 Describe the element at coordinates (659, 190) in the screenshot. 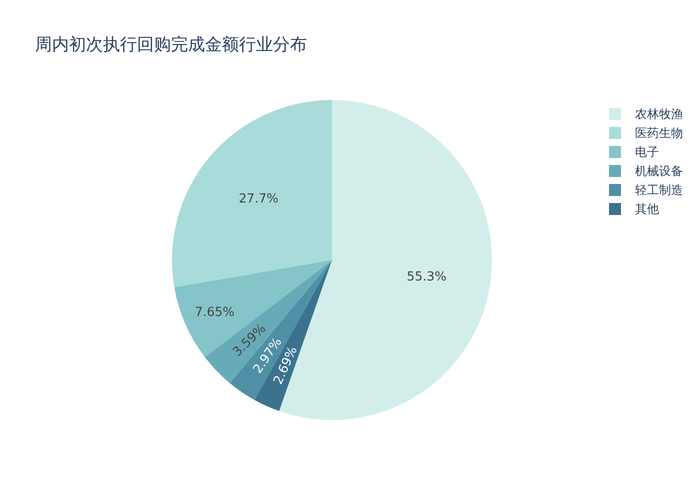

I see `legend-label: 轻工制造` at that location.